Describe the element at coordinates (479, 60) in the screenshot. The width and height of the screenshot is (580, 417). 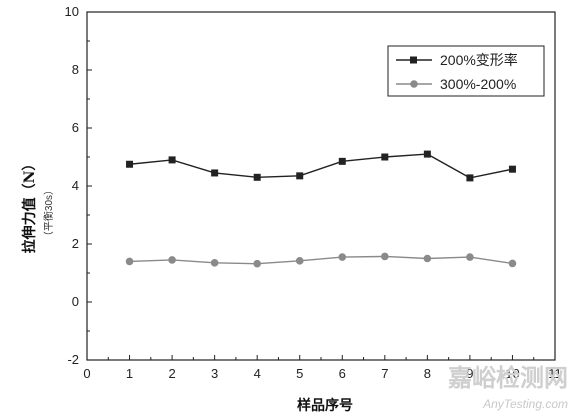
I see `legend-label: 200%变形率` at that location.